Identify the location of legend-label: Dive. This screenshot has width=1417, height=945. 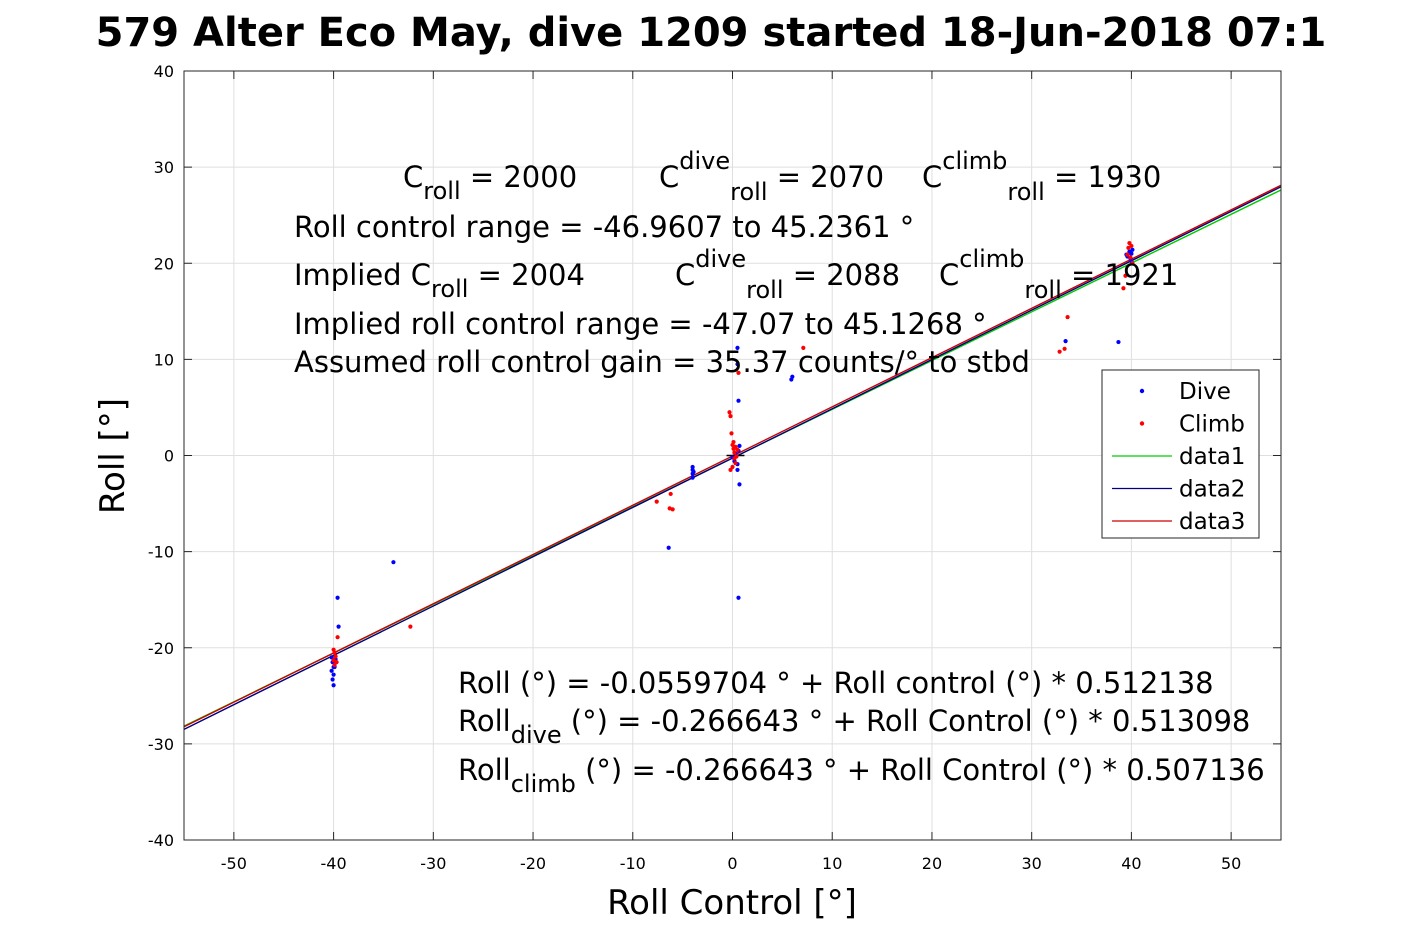
(1205, 392).